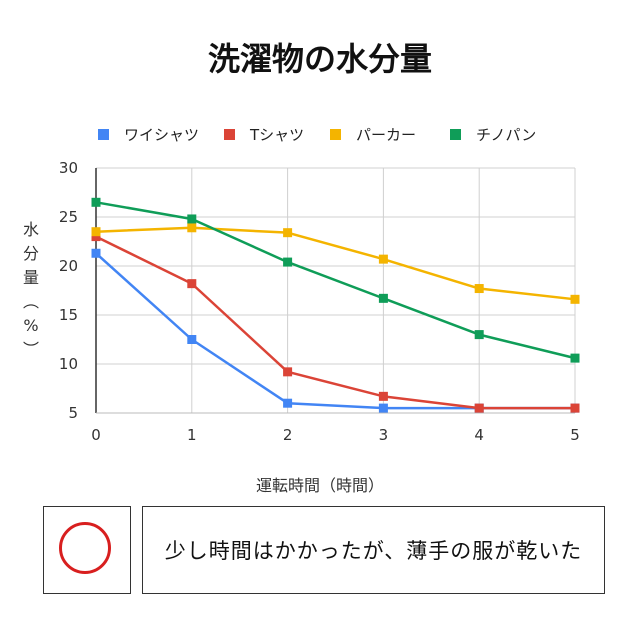 Image resolution: width=640 pixels, height=640 pixels. What do you see at coordinates (506, 135) in the screenshot?
I see `legend-label-4: チノパン` at bounding box center [506, 135].